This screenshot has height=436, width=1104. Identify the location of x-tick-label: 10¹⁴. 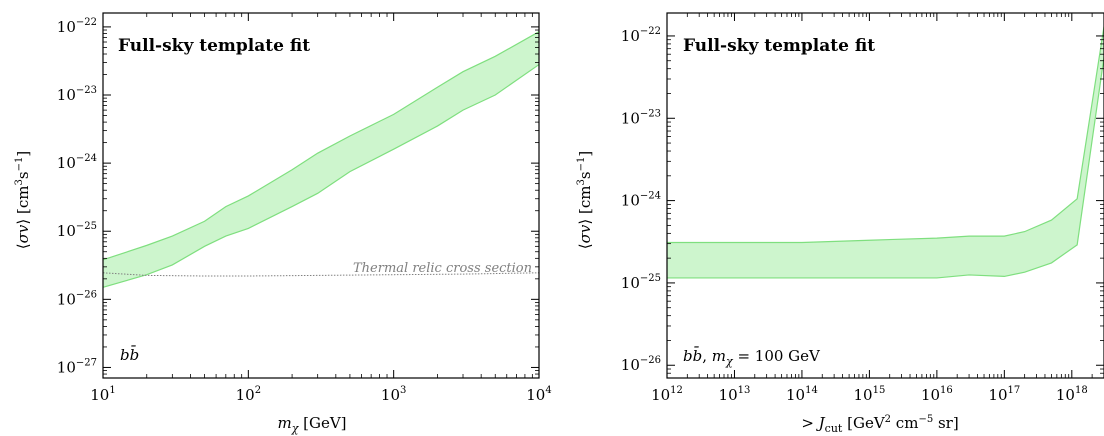
(802, 394).